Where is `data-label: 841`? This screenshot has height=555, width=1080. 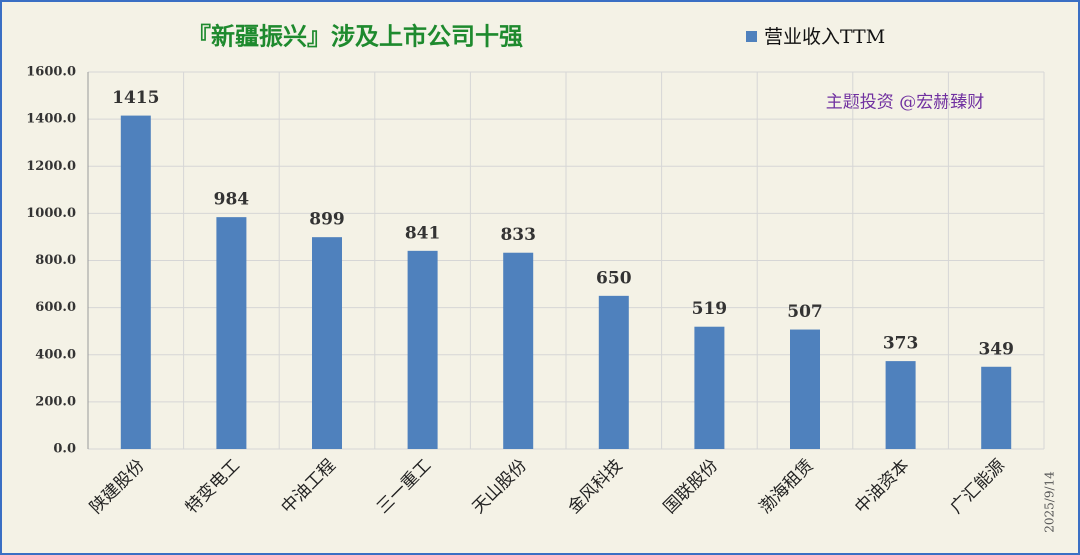
data-label: 841 is located at coordinates (423, 233).